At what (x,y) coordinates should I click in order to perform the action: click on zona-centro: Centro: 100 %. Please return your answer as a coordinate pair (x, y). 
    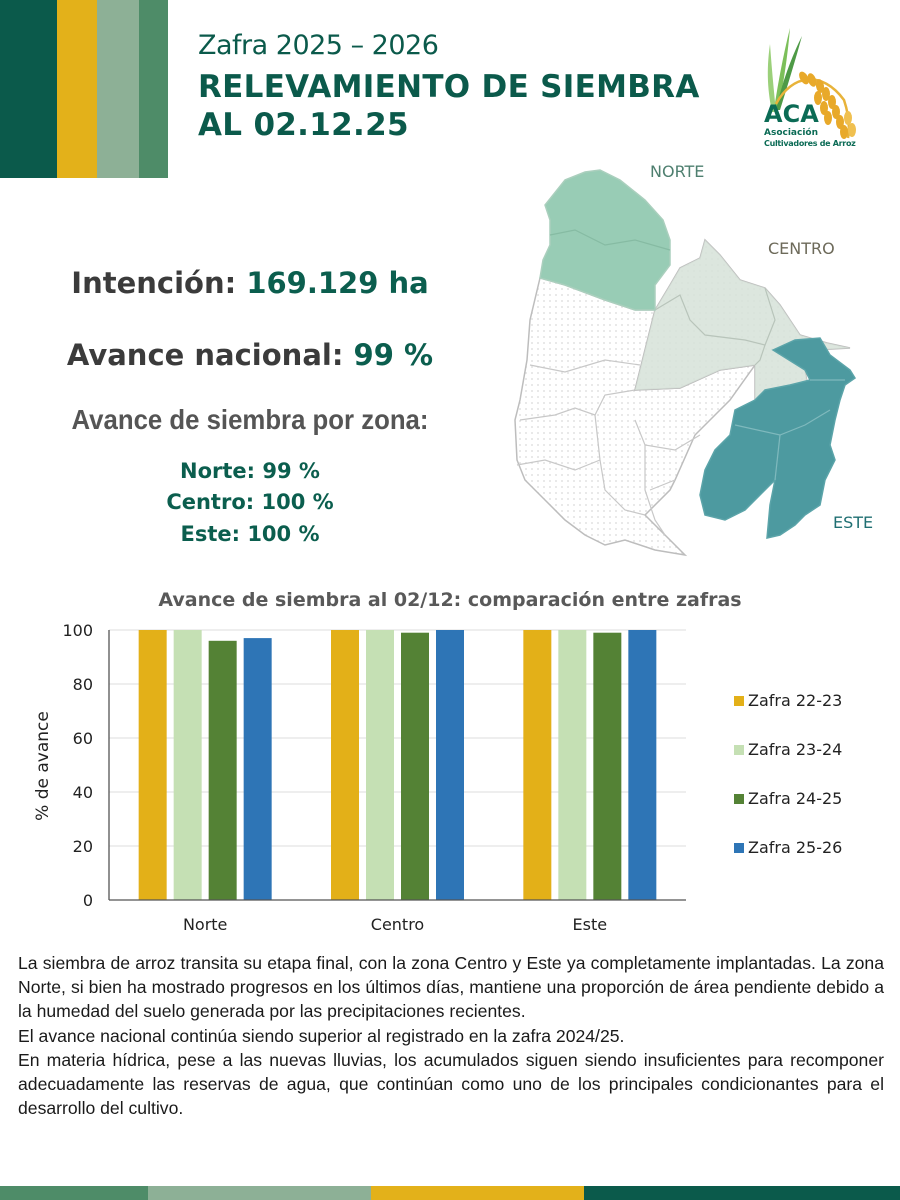
    Looking at the image, I should click on (250, 502).